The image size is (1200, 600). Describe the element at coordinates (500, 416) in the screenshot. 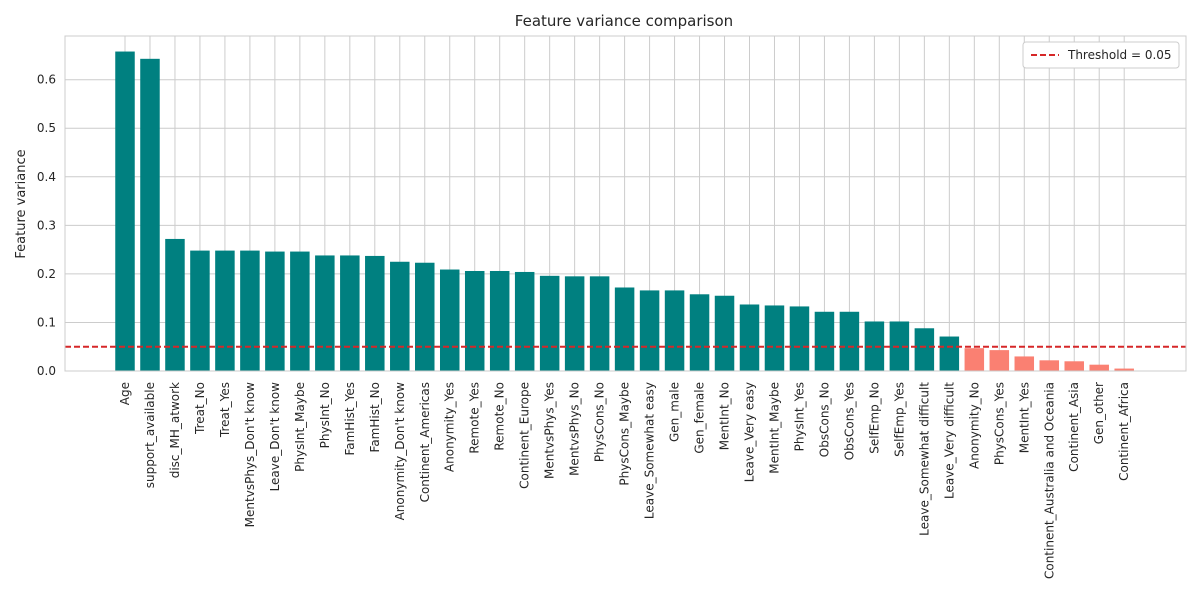

I see `x-tick-label: Remote_No` at that location.